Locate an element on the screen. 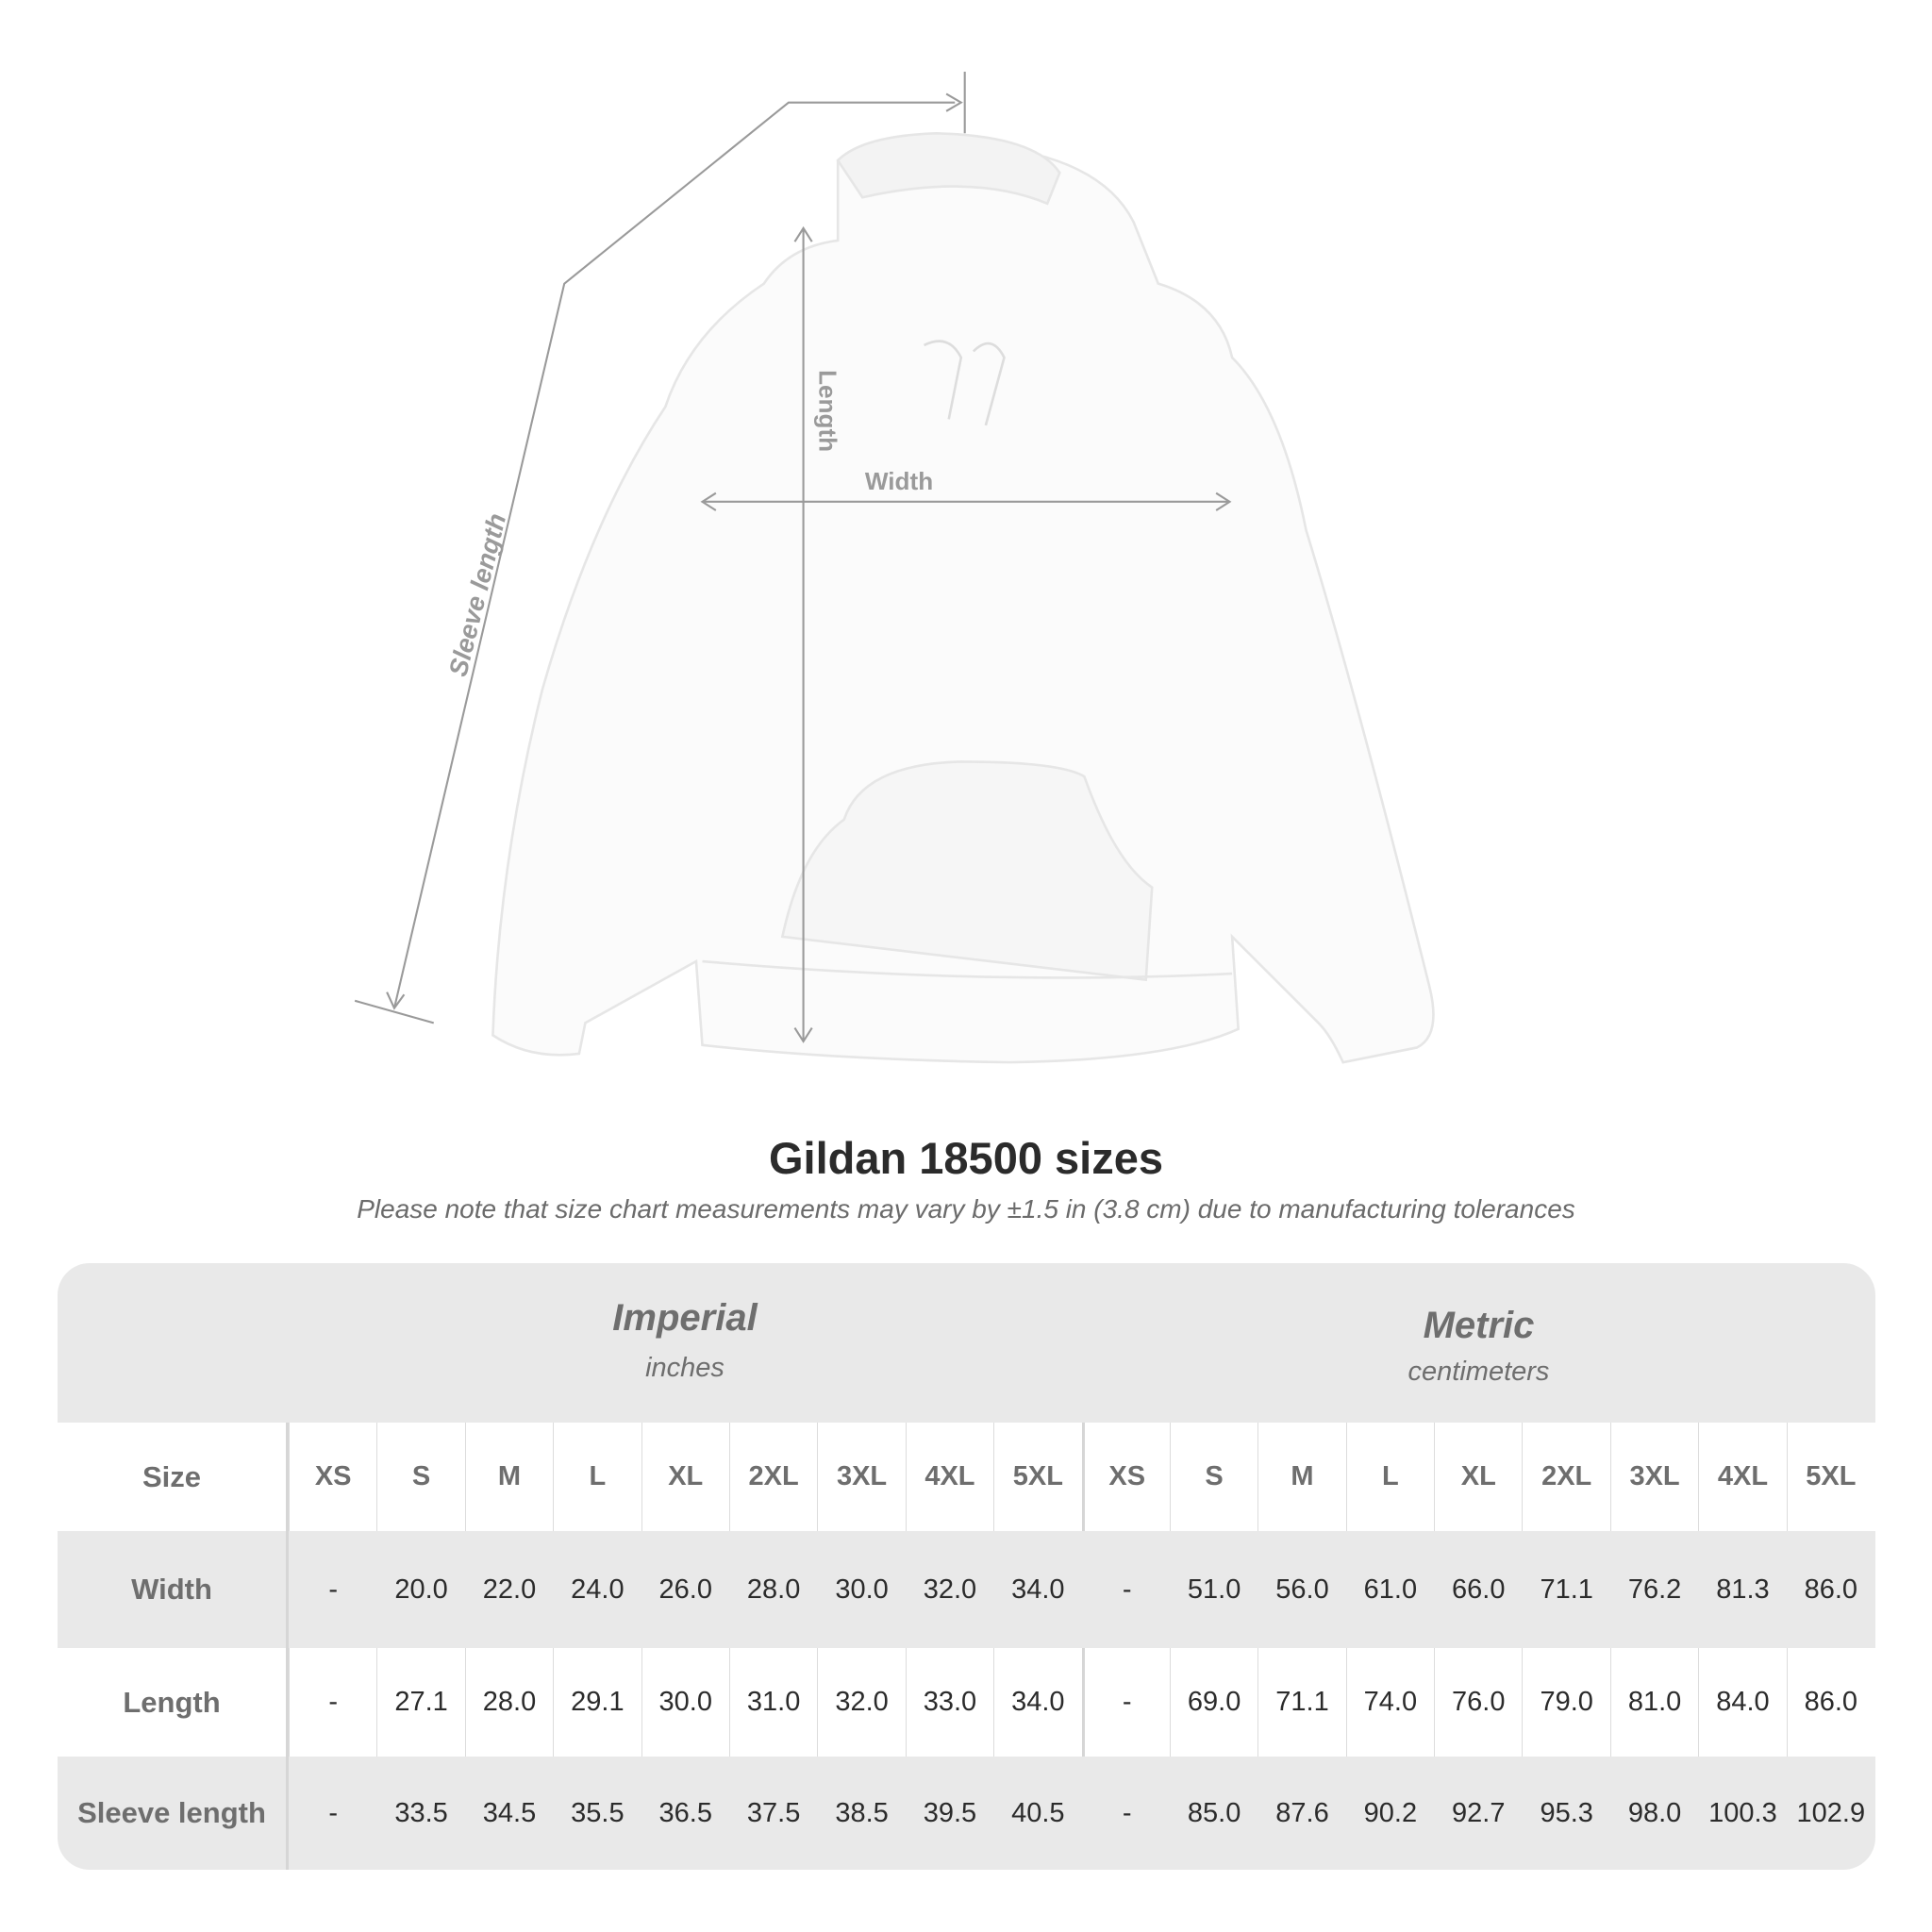 Image resolution: width=1932 pixels, height=1932 pixels. value-cell: 76.0 is located at coordinates (1478, 1702).